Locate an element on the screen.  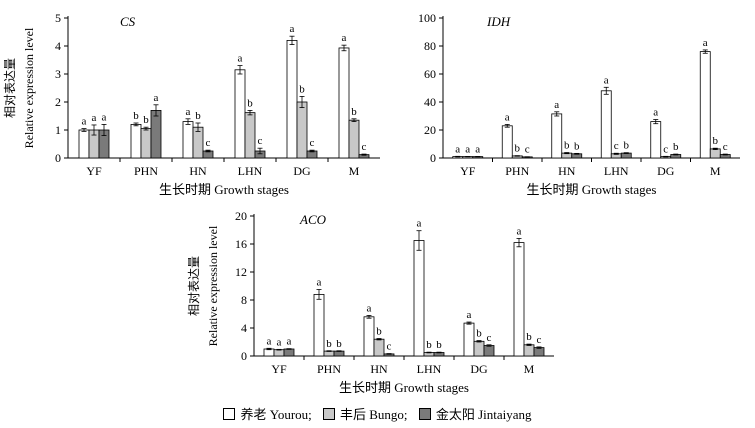
y-axis-label-cn: 相对表达量 is located at coordinates (194, 286).